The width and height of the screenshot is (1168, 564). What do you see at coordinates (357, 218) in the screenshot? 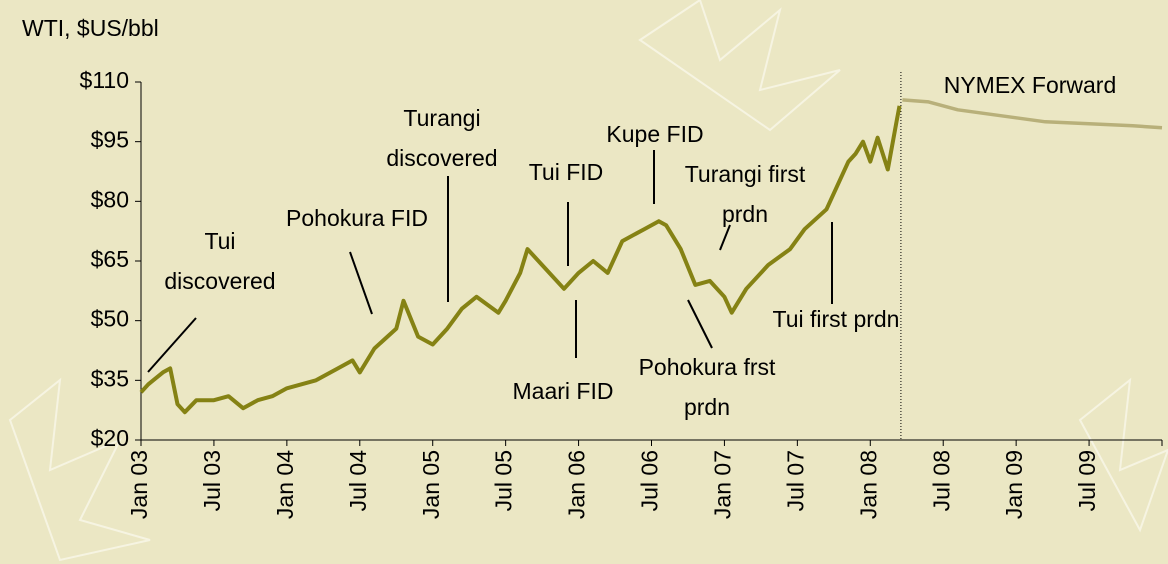
I see `annotation: Pohokura FID` at bounding box center [357, 218].